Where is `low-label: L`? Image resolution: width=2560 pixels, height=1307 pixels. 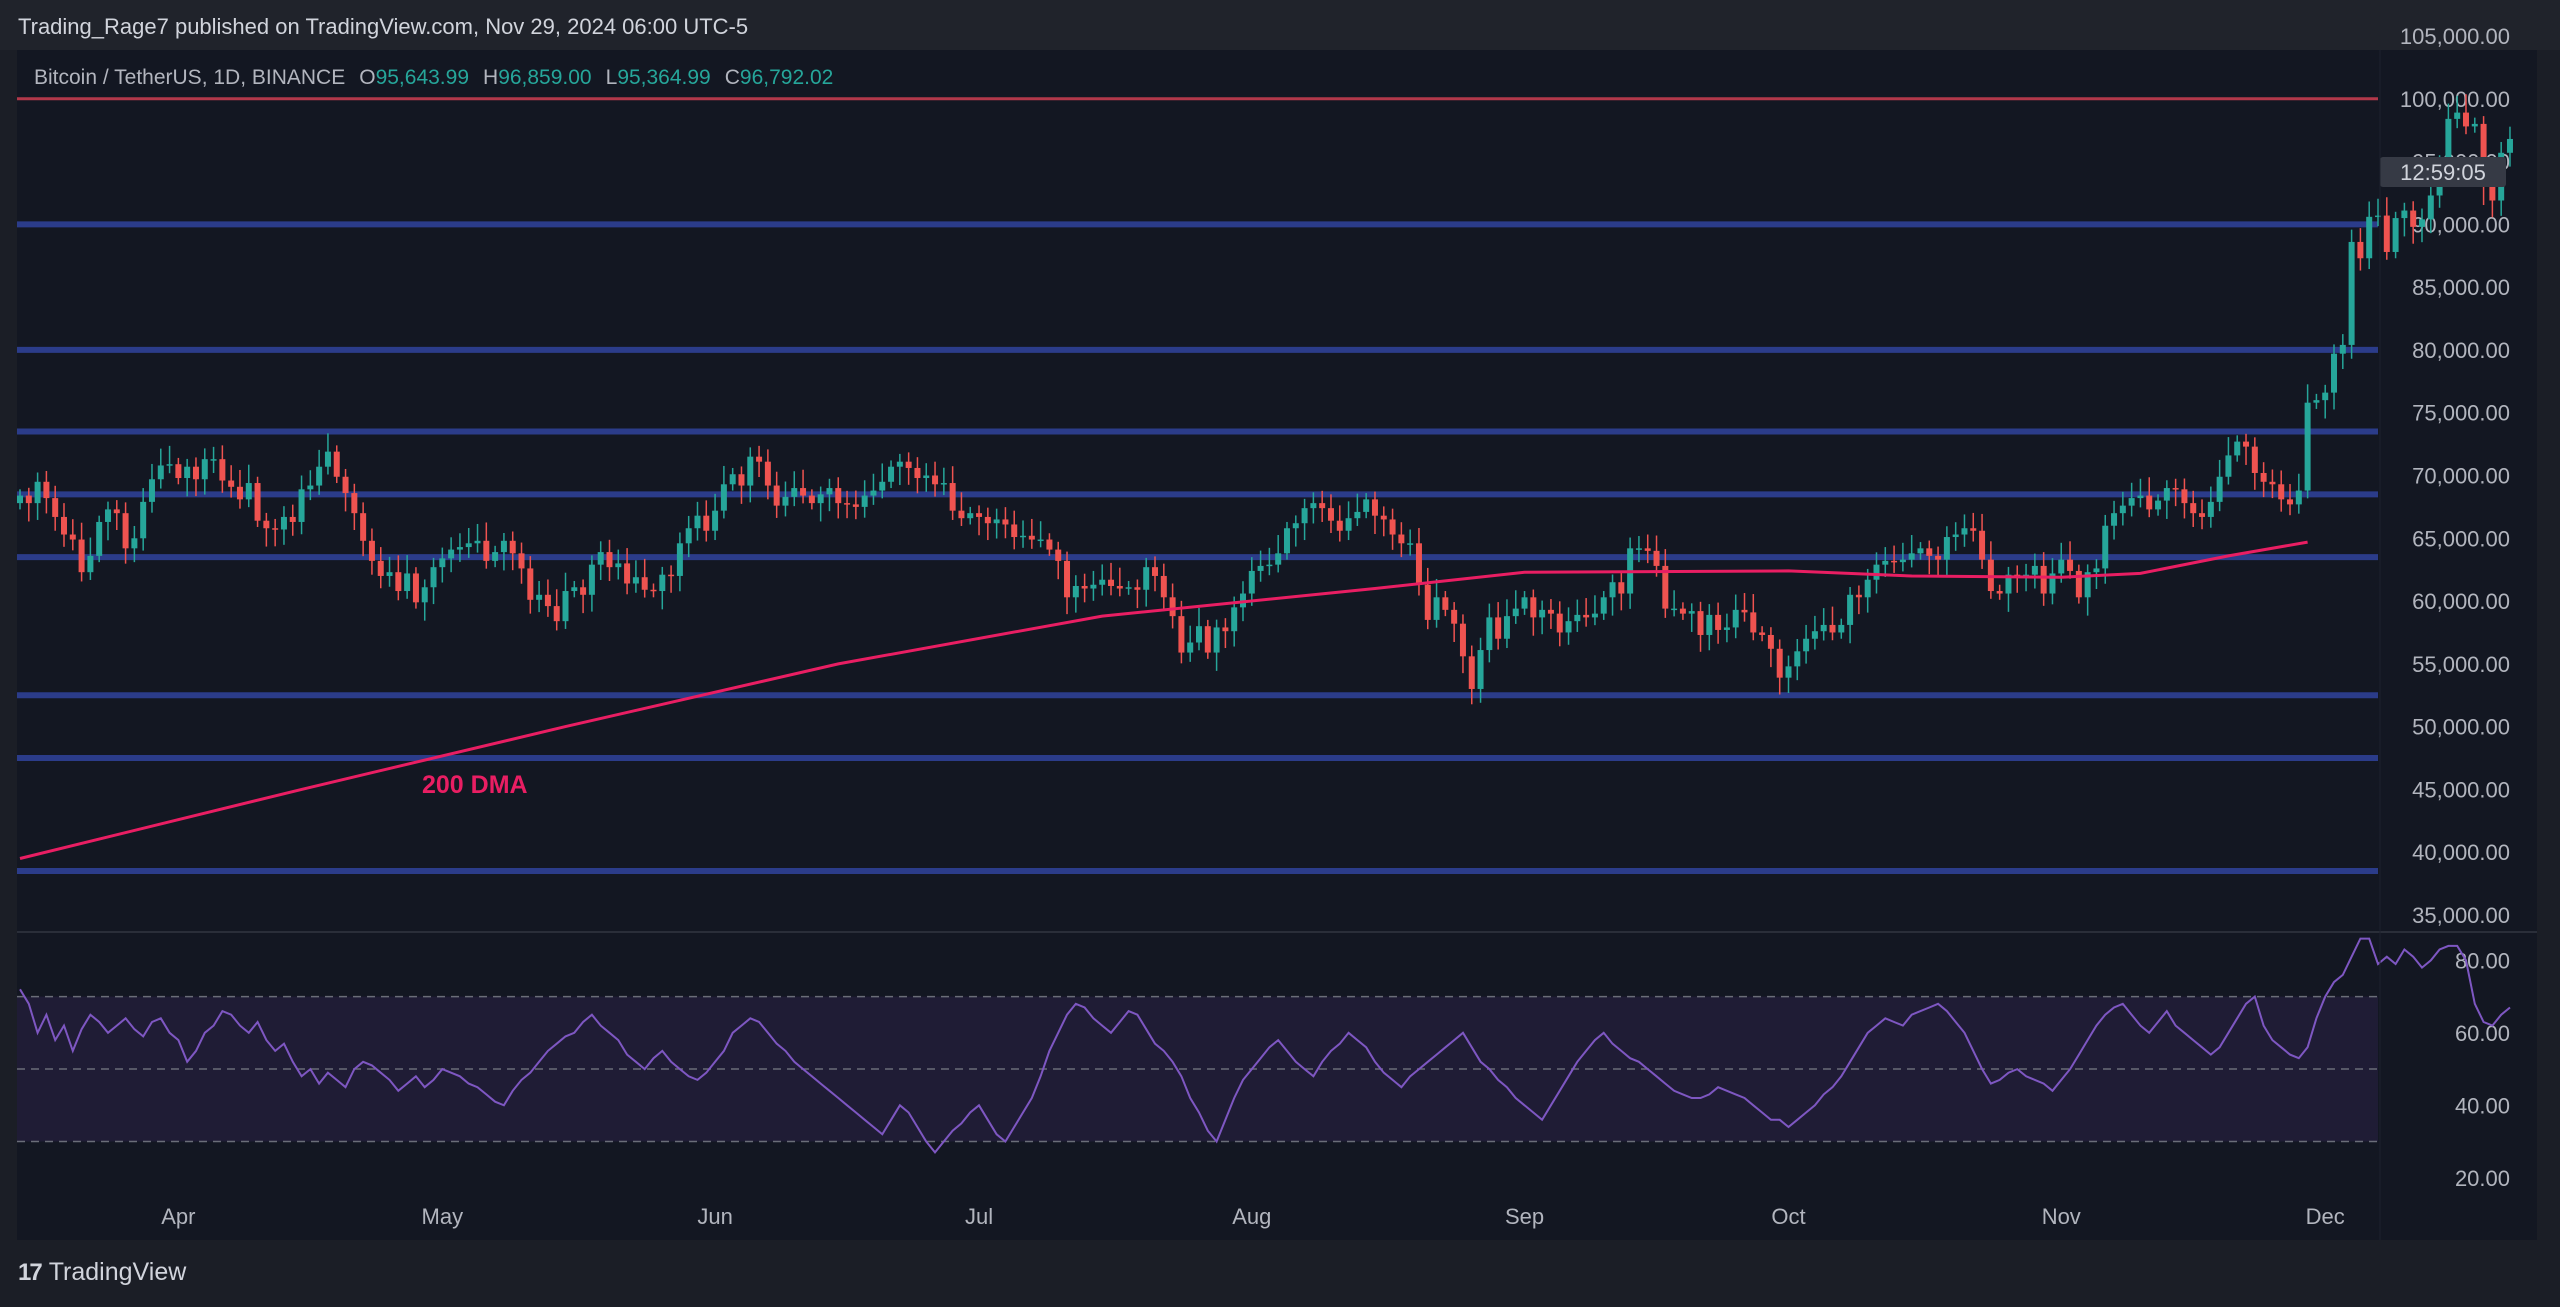 low-label: L is located at coordinates (611, 77).